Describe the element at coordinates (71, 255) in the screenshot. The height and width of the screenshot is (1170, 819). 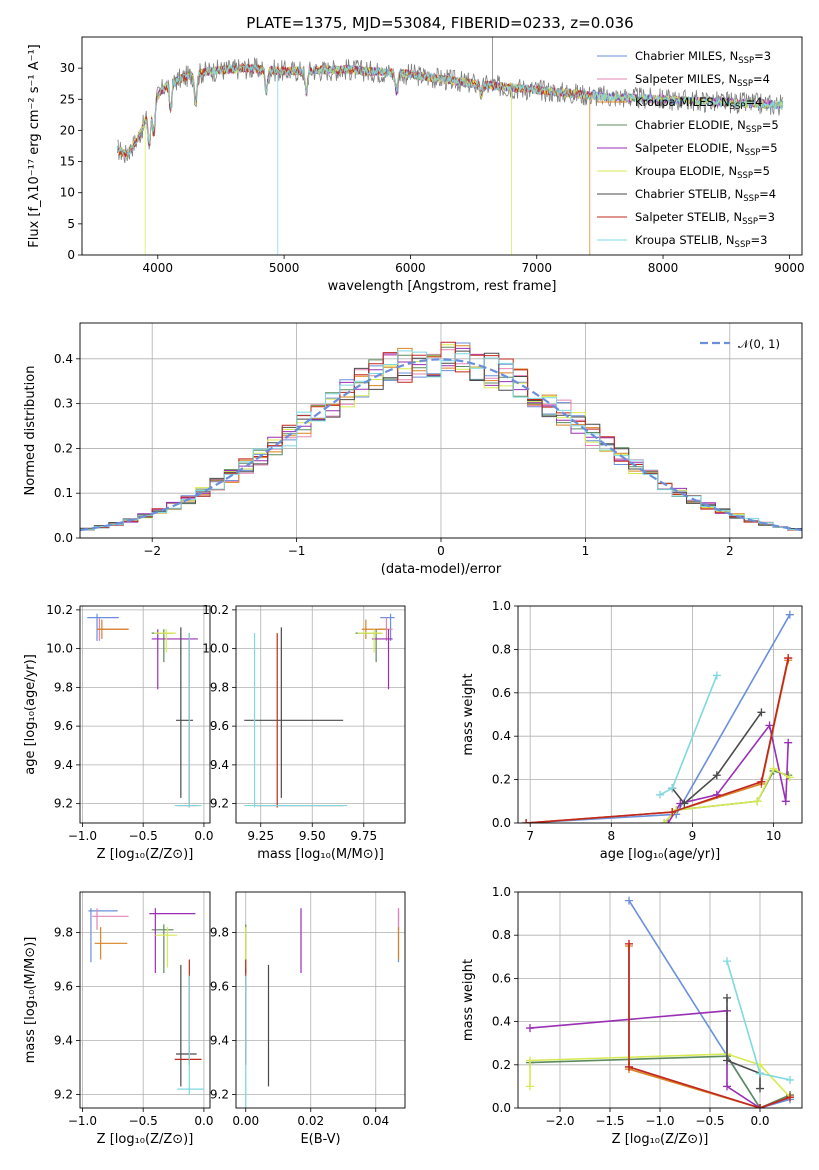
I see `spectrum-y-tick-label: 0` at that location.